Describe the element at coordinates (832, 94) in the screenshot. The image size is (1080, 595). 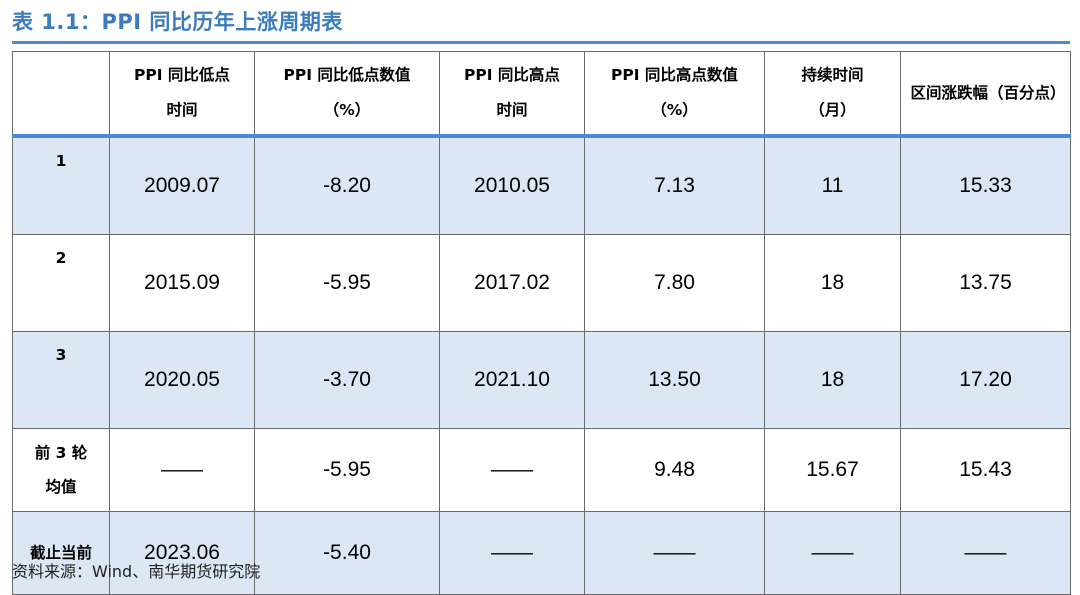
I see `header-cell-duration: 持续时间（月）` at that location.